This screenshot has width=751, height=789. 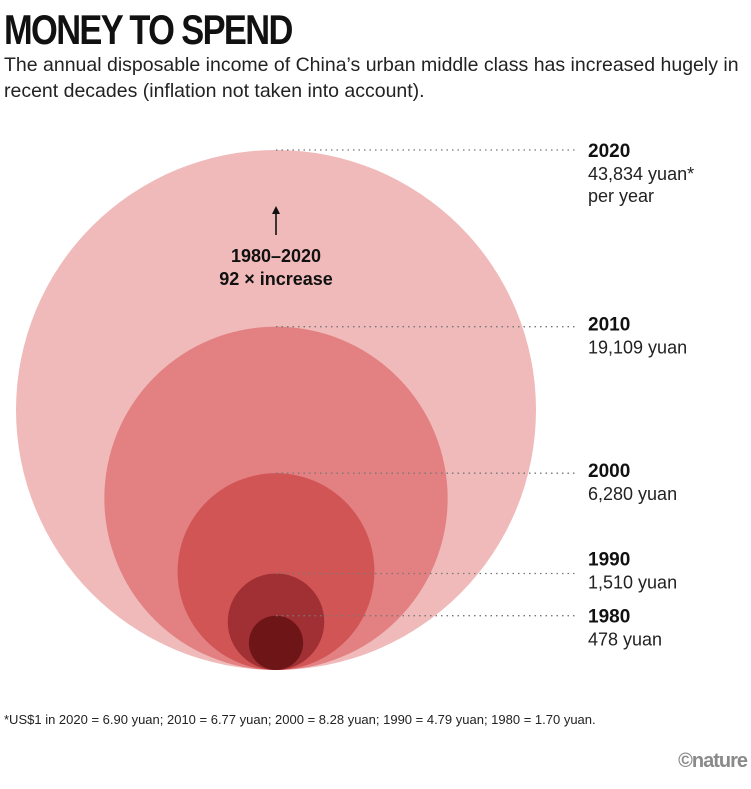 I want to click on chart-title: MONEY TO SPEND, so click(x=148, y=29).